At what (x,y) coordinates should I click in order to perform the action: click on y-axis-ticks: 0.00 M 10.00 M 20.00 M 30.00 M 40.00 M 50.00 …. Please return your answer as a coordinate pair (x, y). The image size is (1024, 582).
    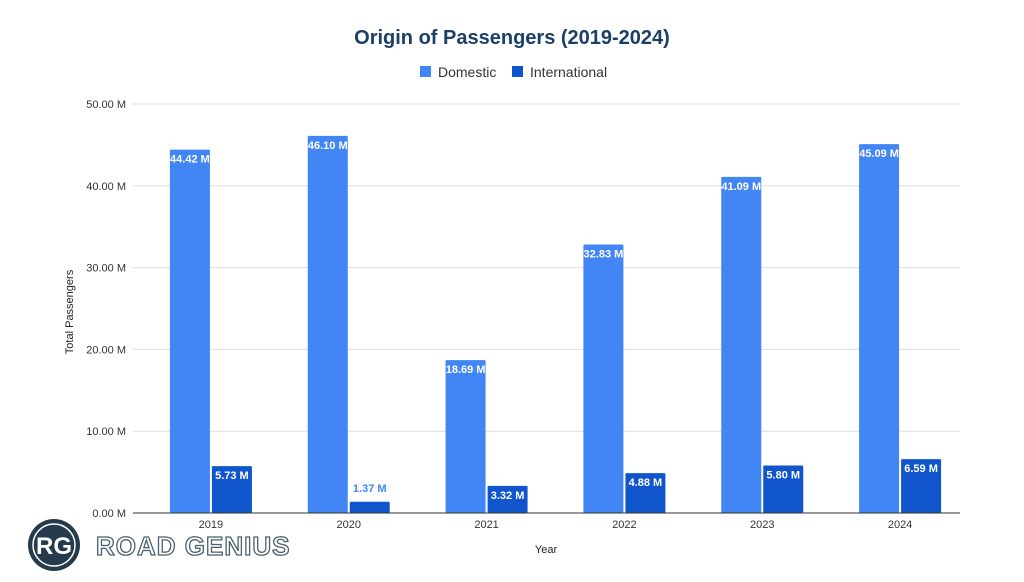
    Looking at the image, I should click on (106, 309).